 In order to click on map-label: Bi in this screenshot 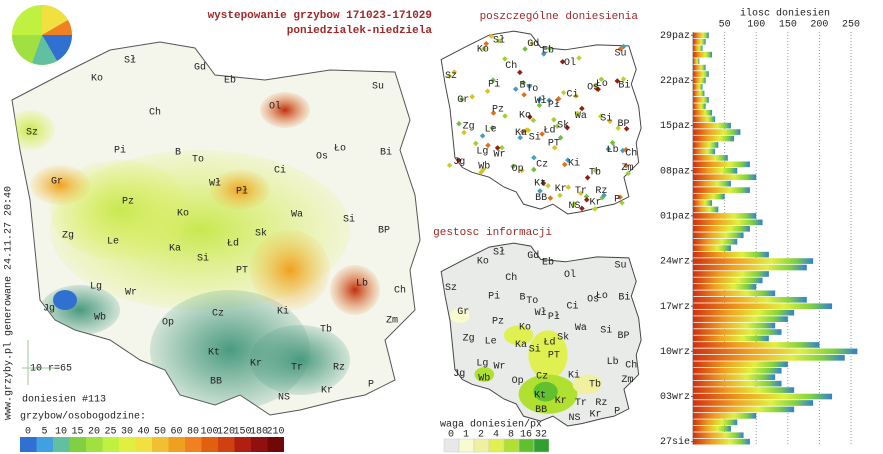, I will do `click(624, 86)`.